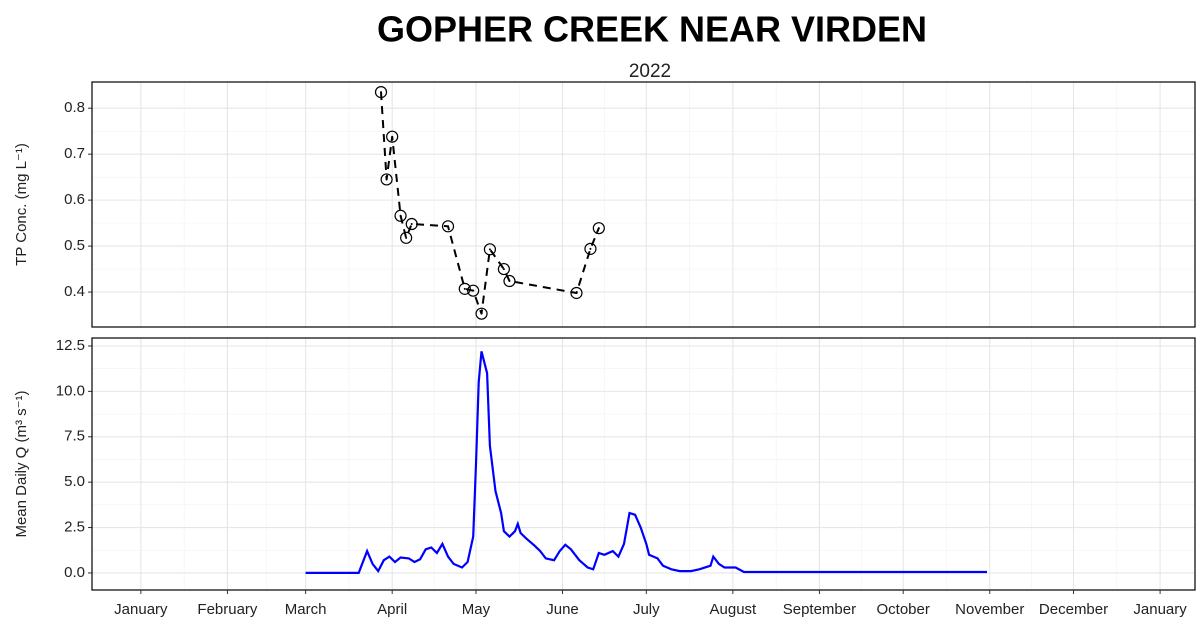  I want to click on y-tick-label: 0.6, so click(74, 199).